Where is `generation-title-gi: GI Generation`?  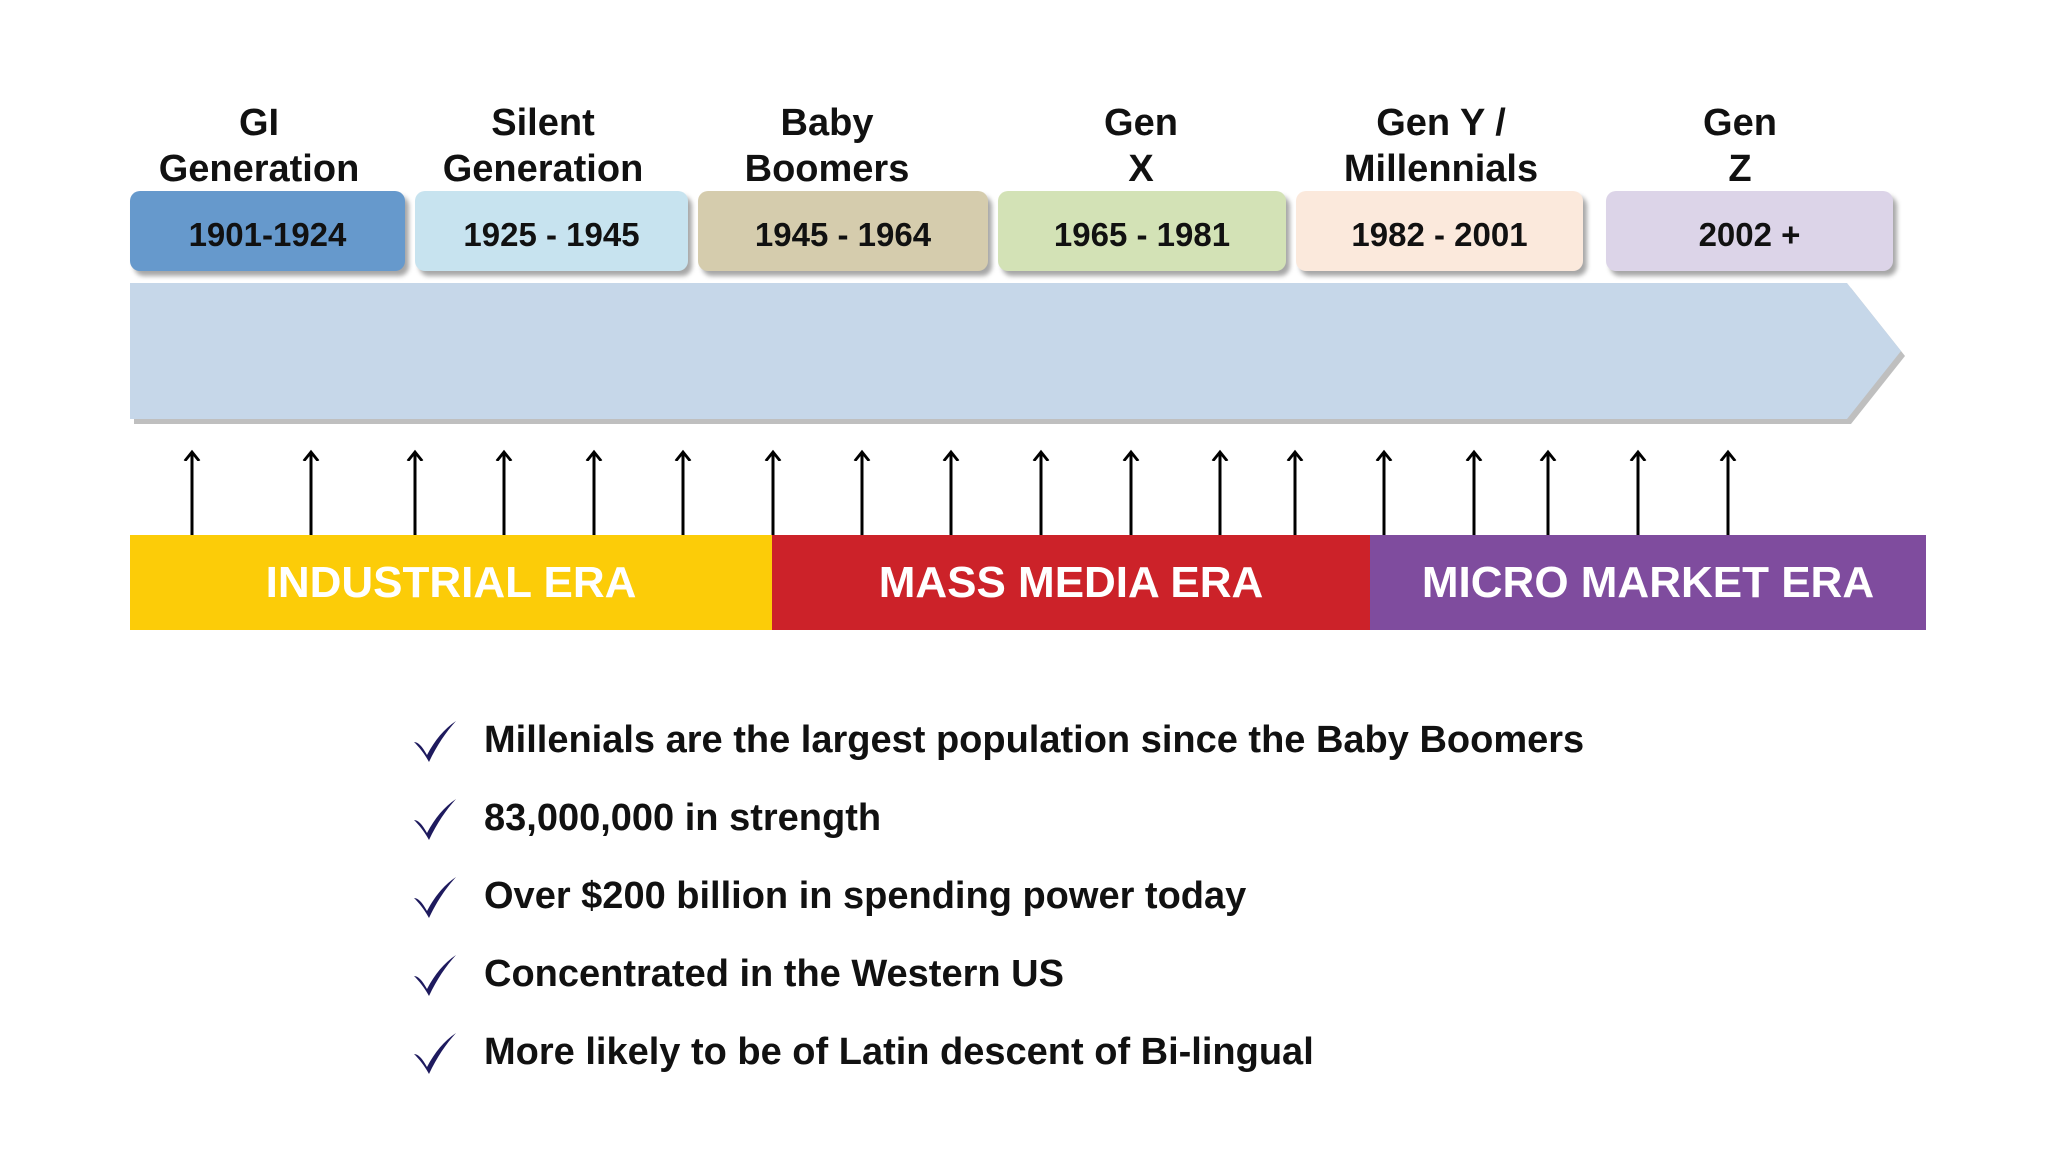
generation-title-gi: GI Generation is located at coordinates (259, 146).